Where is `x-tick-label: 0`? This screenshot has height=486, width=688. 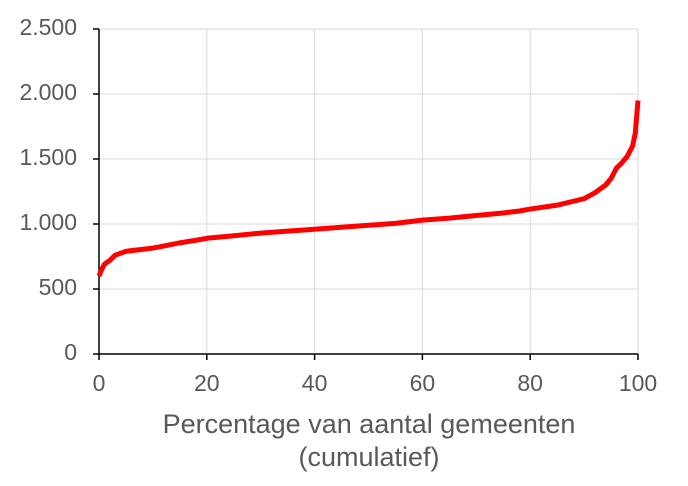
x-tick-label: 0 is located at coordinates (99, 383).